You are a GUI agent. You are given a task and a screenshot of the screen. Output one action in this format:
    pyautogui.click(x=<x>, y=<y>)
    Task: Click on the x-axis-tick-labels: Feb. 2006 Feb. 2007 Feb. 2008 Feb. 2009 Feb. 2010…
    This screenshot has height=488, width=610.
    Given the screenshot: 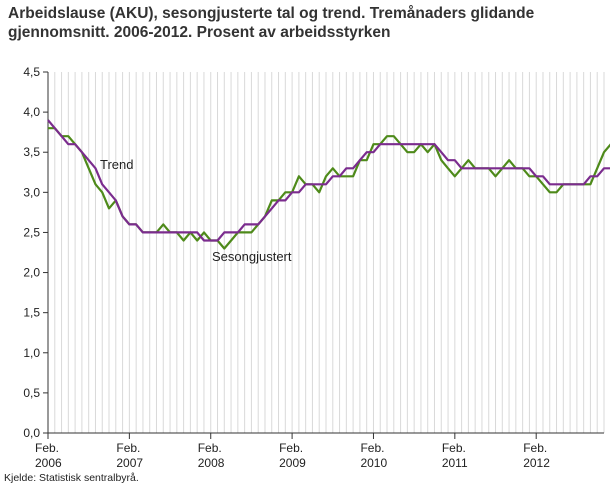 What is the action you would take?
    pyautogui.click(x=292, y=455)
    